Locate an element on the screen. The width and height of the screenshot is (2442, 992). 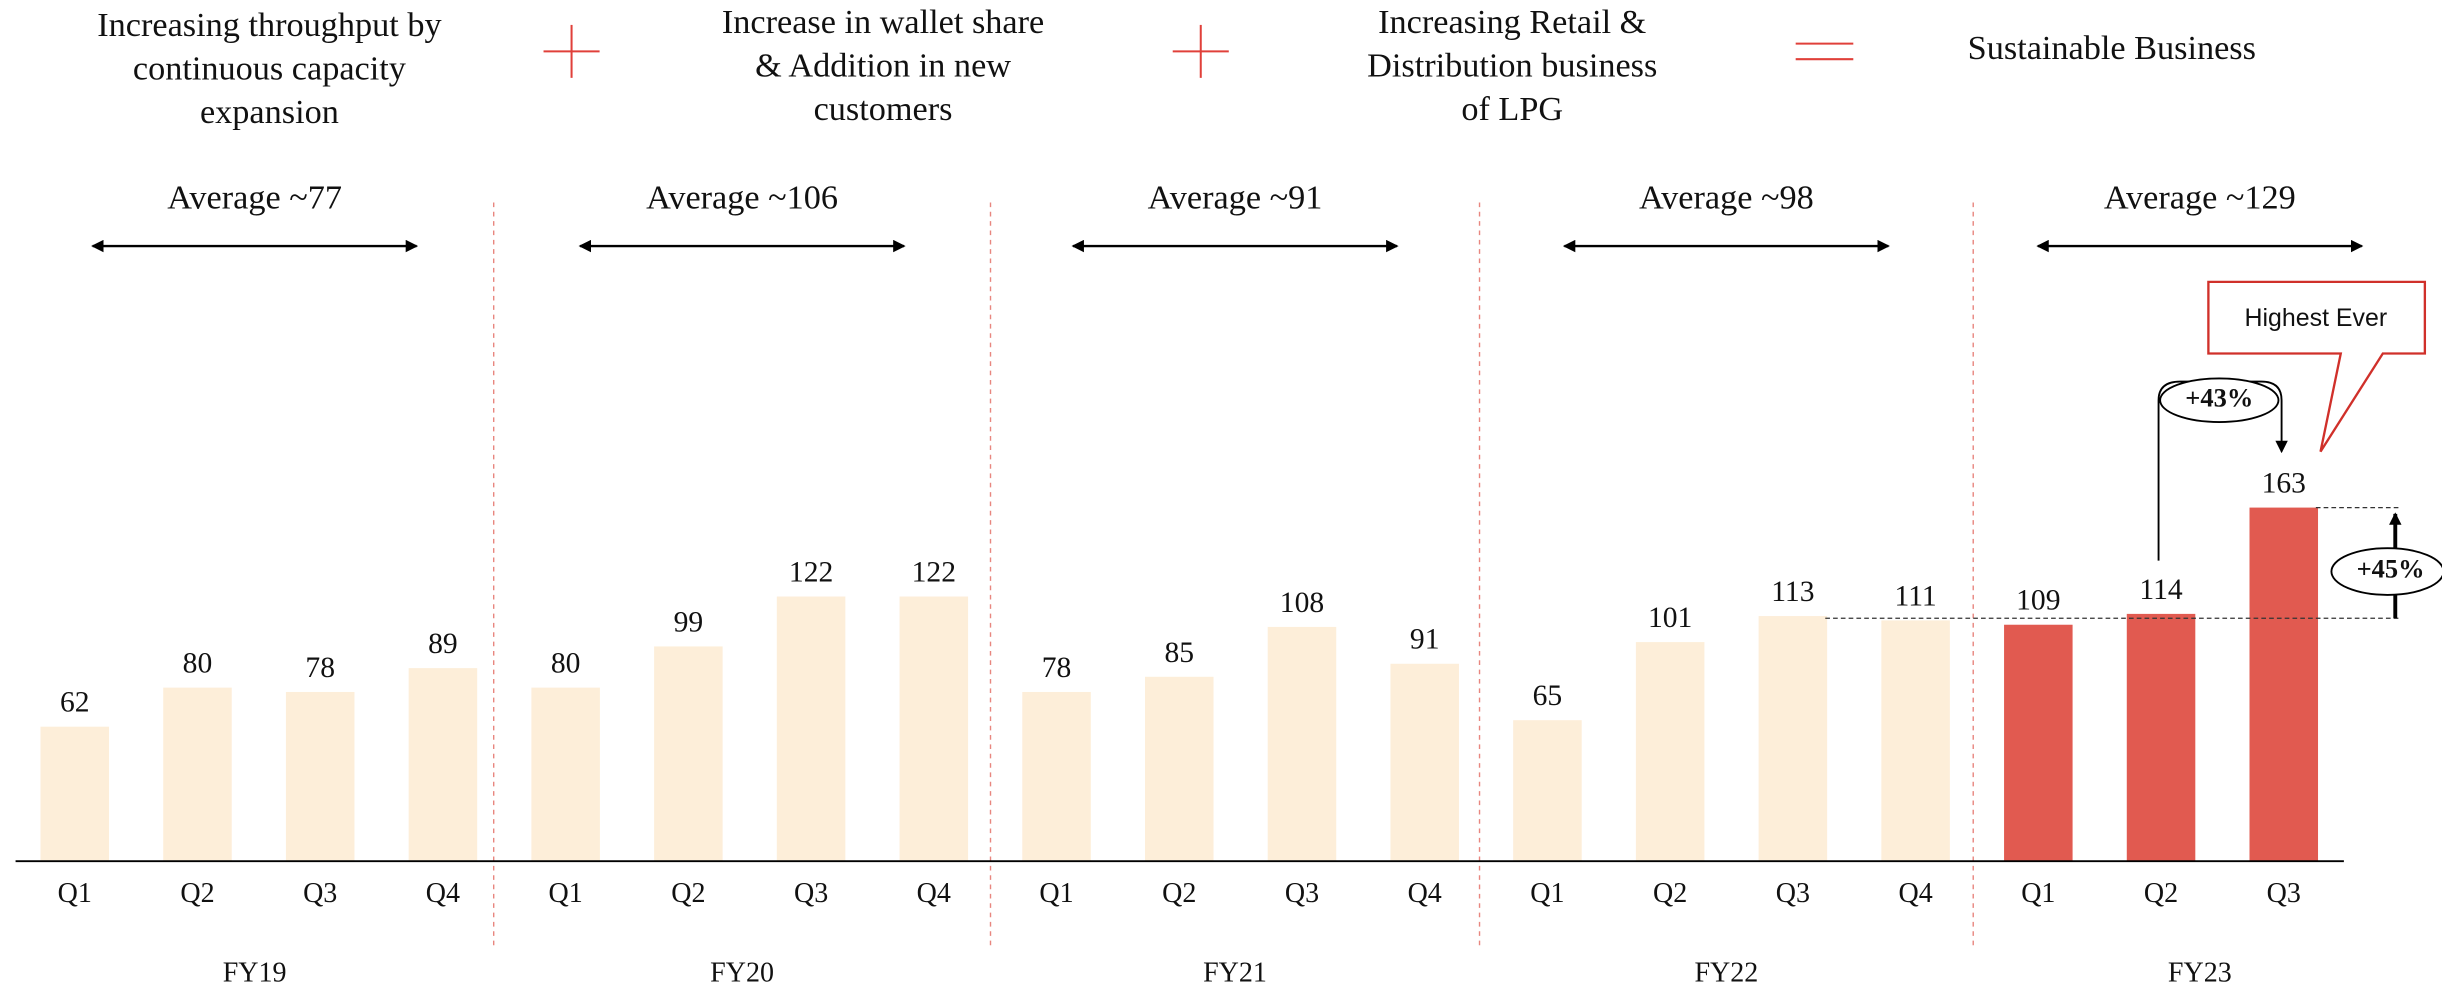
header-text: customers is located at coordinates (883, 109).